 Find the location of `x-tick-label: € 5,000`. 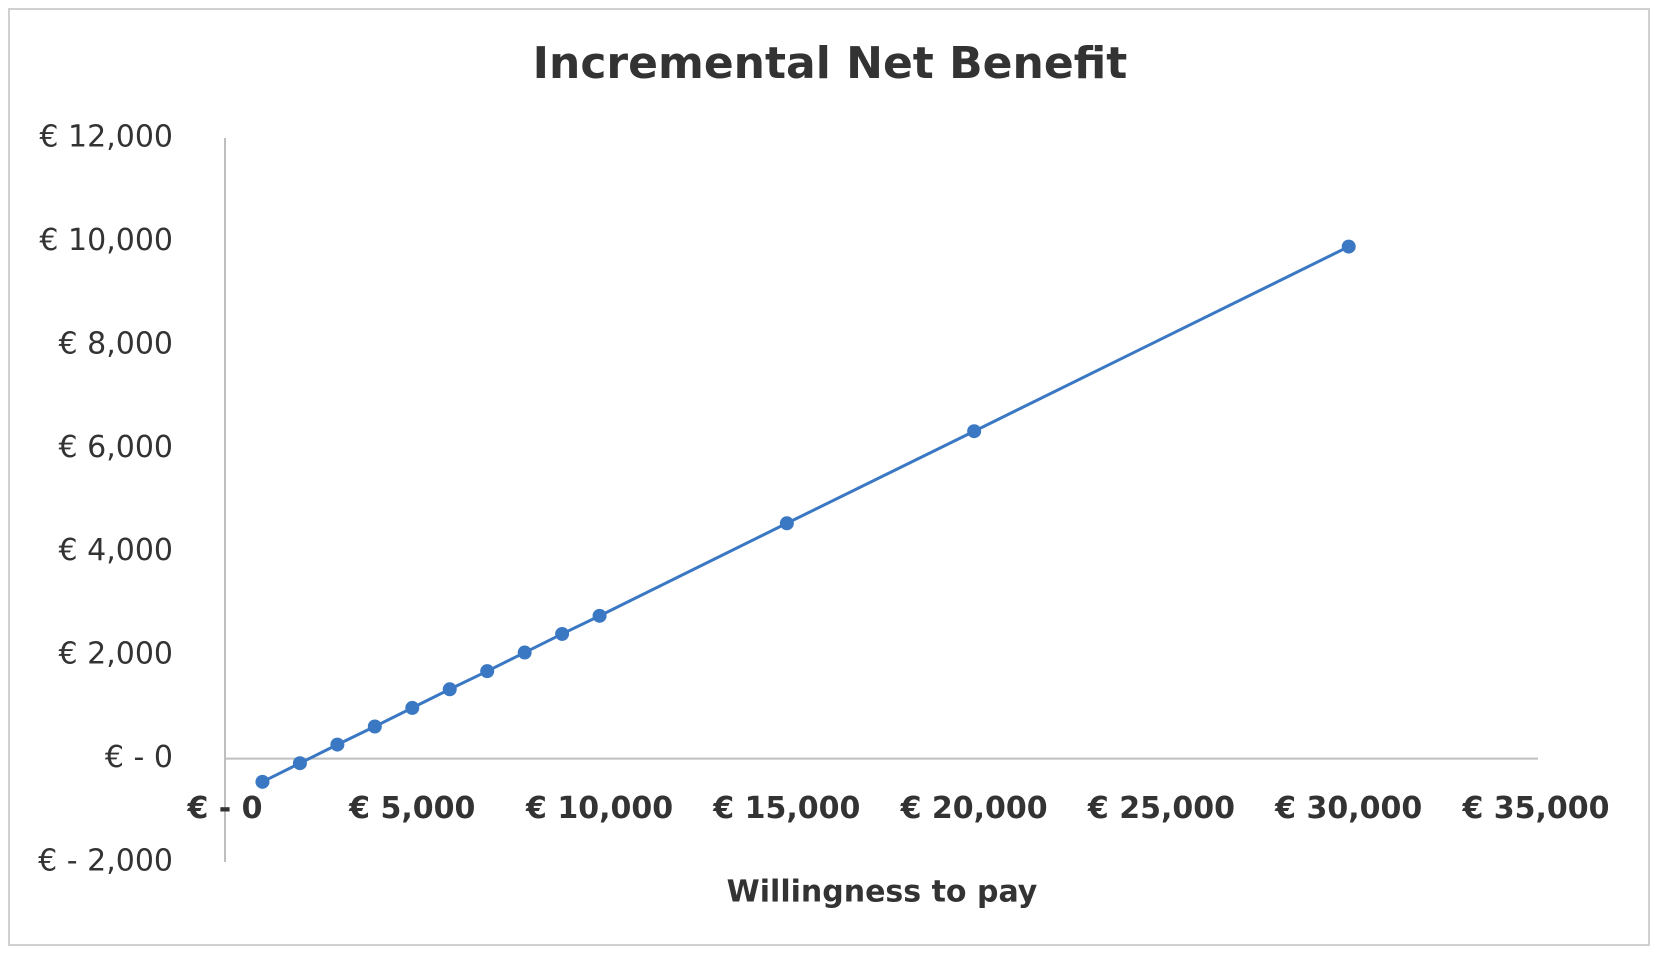

x-tick-label: € 5,000 is located at coordinates (411, 808).